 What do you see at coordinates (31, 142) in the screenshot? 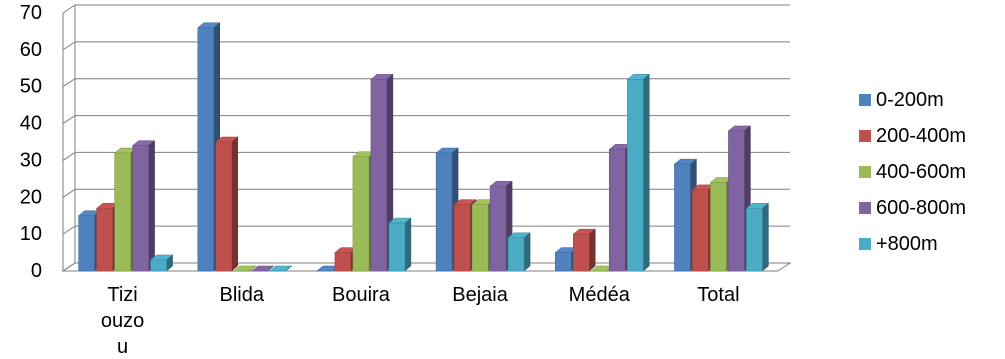
I see `y-axis-tick-labels: 0 10 20 30 40 50 60 70` at bounding box center [31, 142].